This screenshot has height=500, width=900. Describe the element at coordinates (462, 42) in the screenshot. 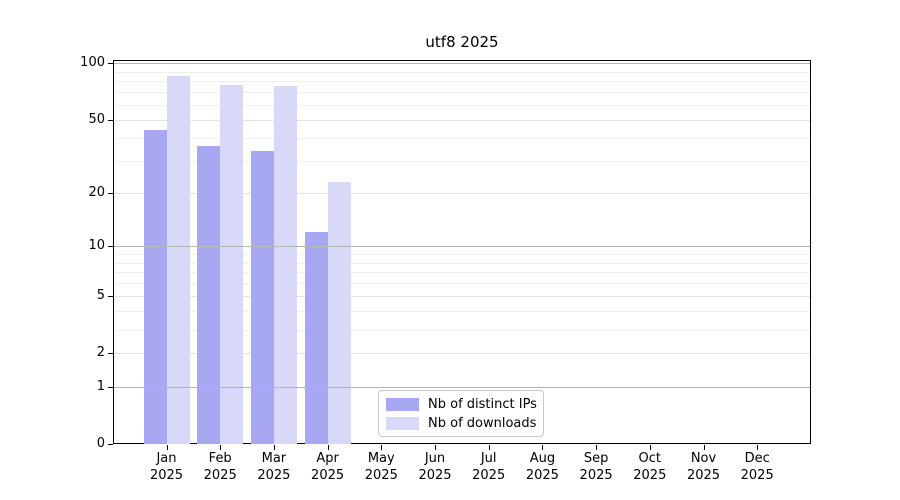

I see `chart-title: utf8 2025` at that location.